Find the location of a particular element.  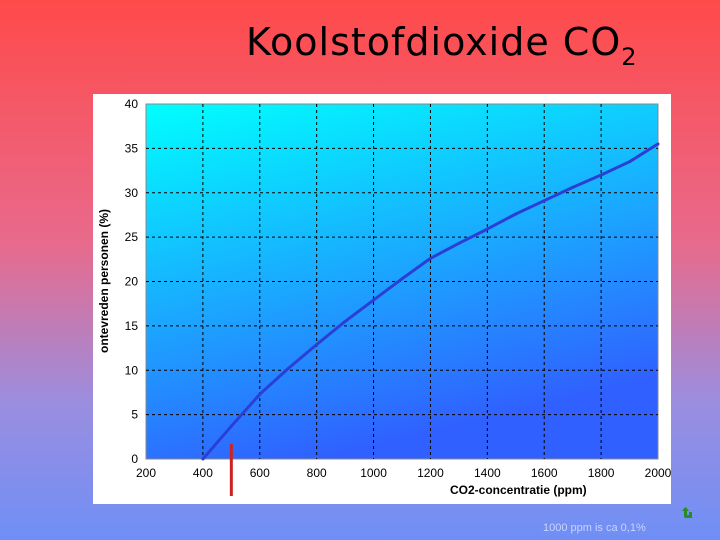

x-tick-label: 1400 is located at coordinates (487, 473).